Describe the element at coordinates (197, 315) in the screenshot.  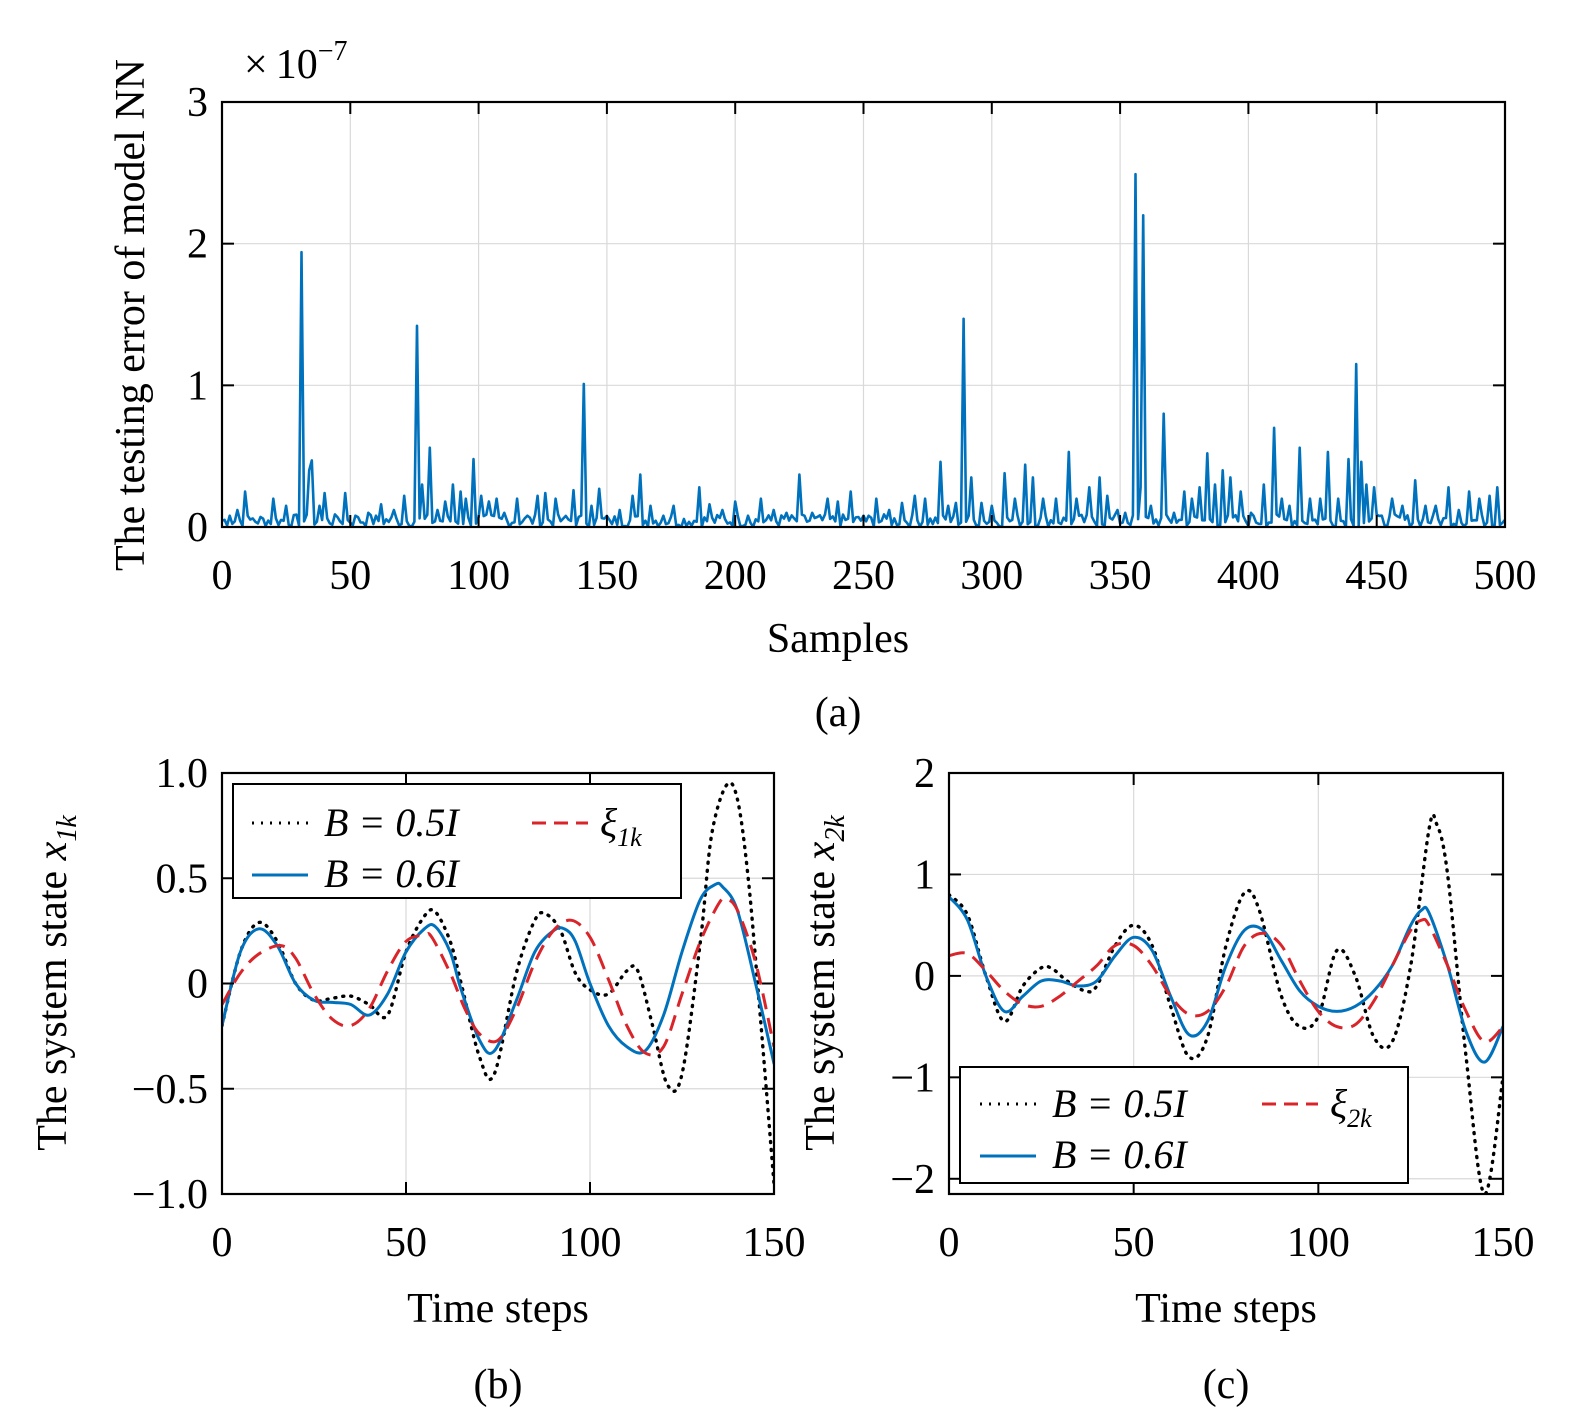
I see `chart-a-y-tick-labels: 0 1 2 3` at that location.